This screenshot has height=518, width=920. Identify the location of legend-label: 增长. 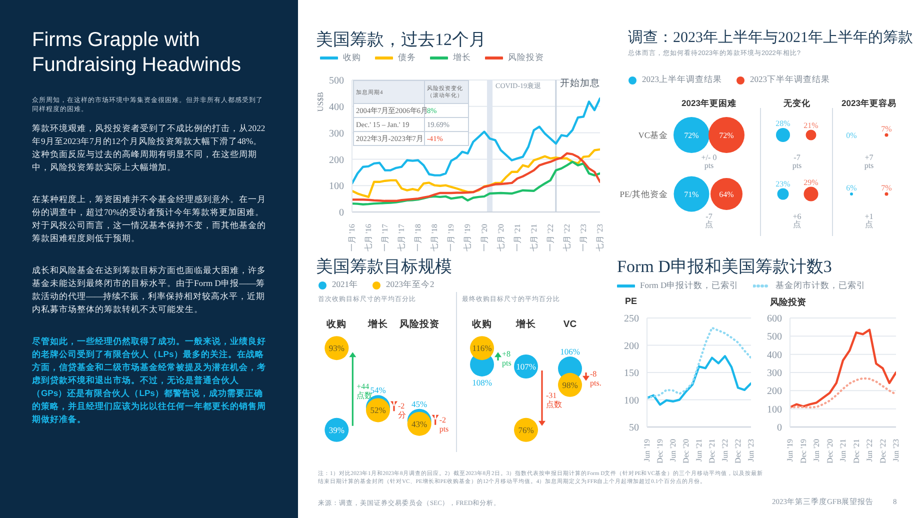
(462, 58).